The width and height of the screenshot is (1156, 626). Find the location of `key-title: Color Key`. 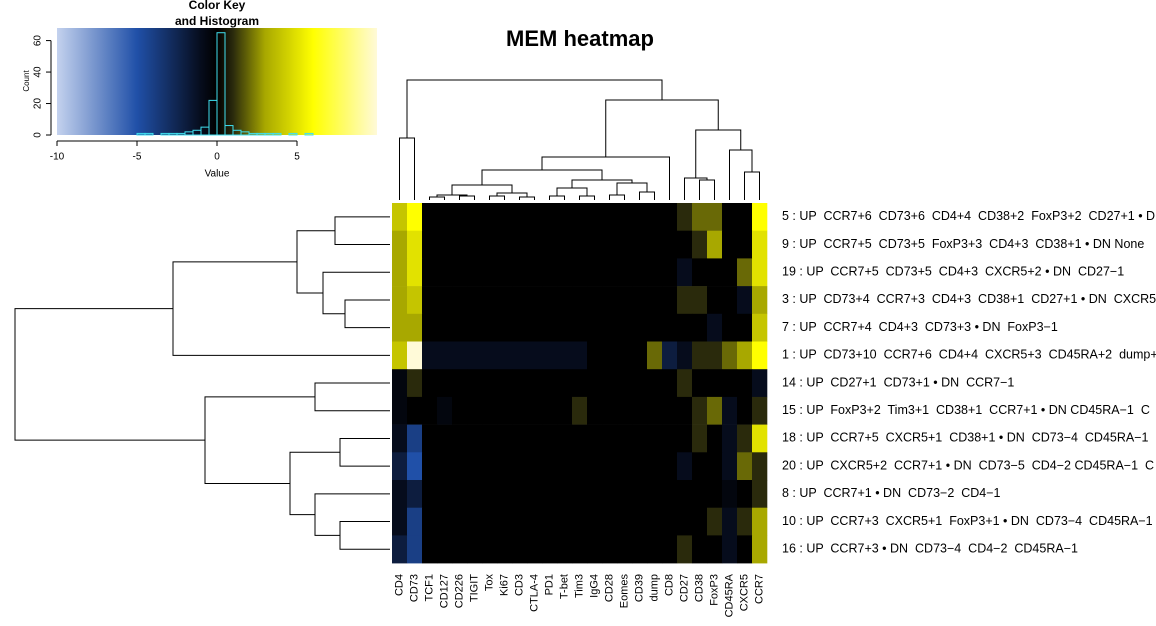

key-title: Color Key is located at coordinates (217, 6).